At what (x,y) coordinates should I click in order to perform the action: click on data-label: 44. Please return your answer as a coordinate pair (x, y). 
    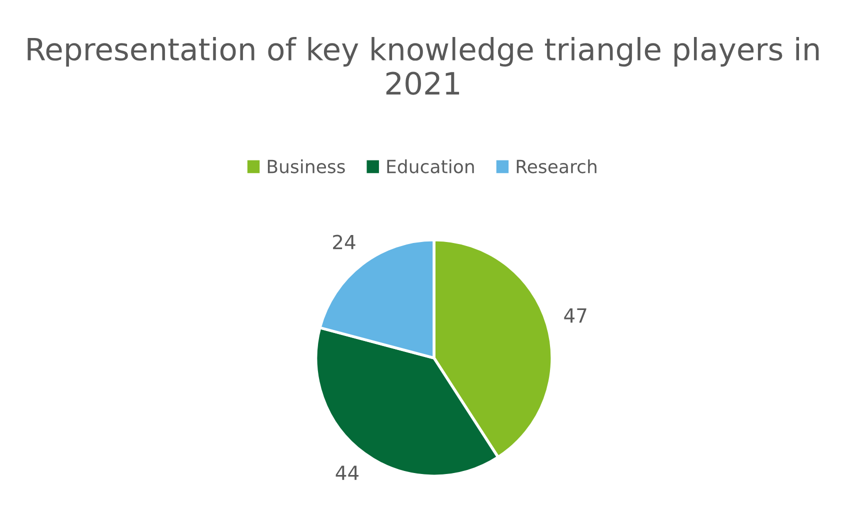
    Looking at the image, I should click on (347, 473).